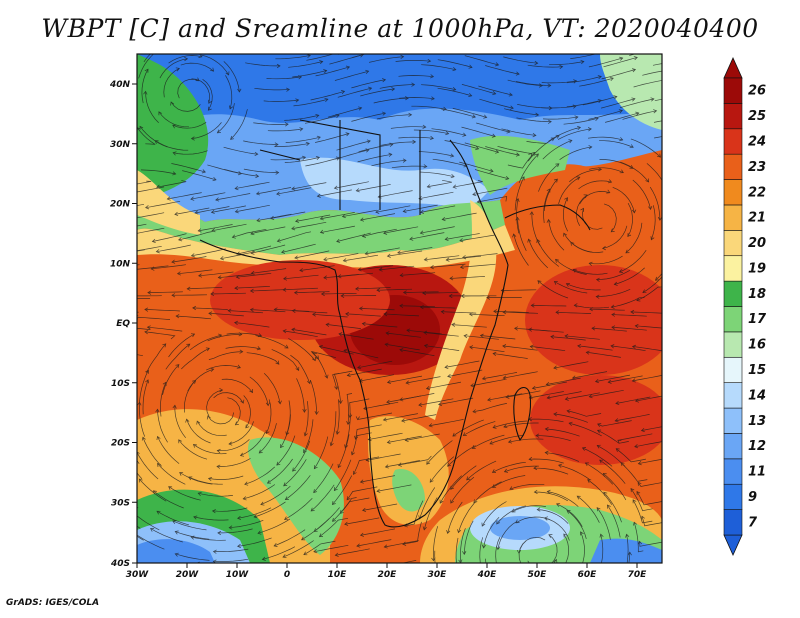 This screenshot has width=800, height=618. Describe the element at coordinates (757, 345) in the screenshot. I see `colorbar-label: 16` at that location.